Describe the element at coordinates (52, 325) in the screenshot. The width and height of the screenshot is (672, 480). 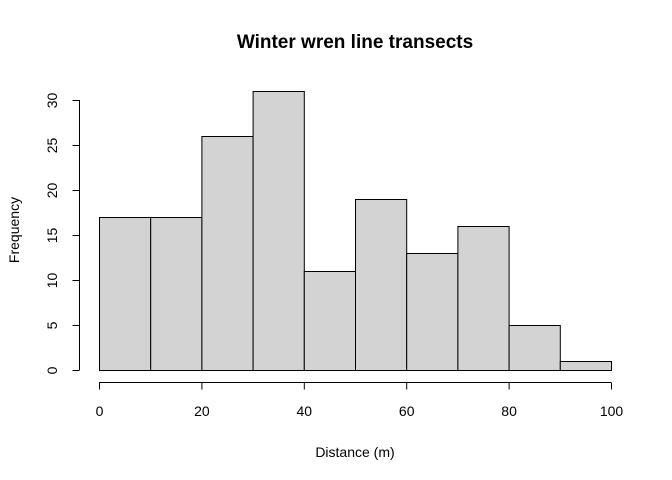
I see `y-tick-label: 5` at that location.